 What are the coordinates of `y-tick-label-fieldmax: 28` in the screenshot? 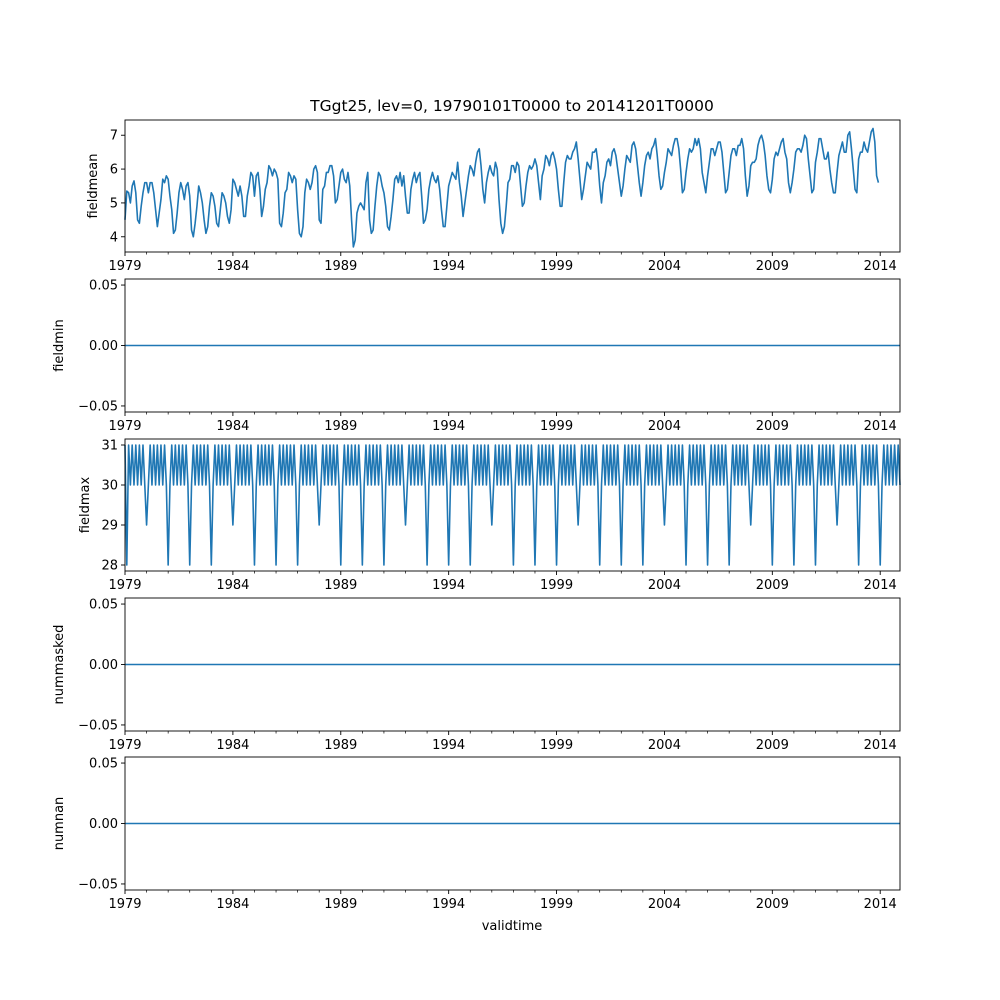 It's located at (109, 566).